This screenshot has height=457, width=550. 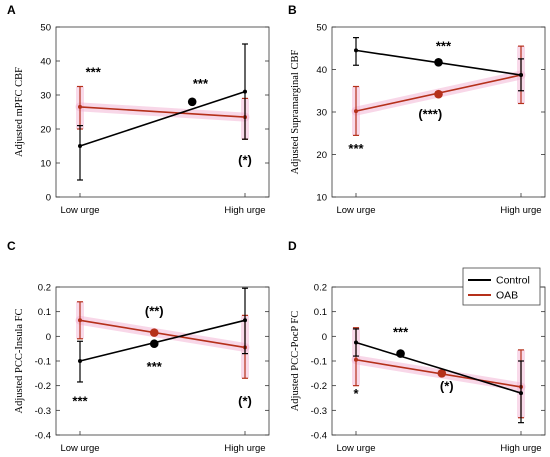 I want to click on legend: Control OAB, so click(x=501, y=286).